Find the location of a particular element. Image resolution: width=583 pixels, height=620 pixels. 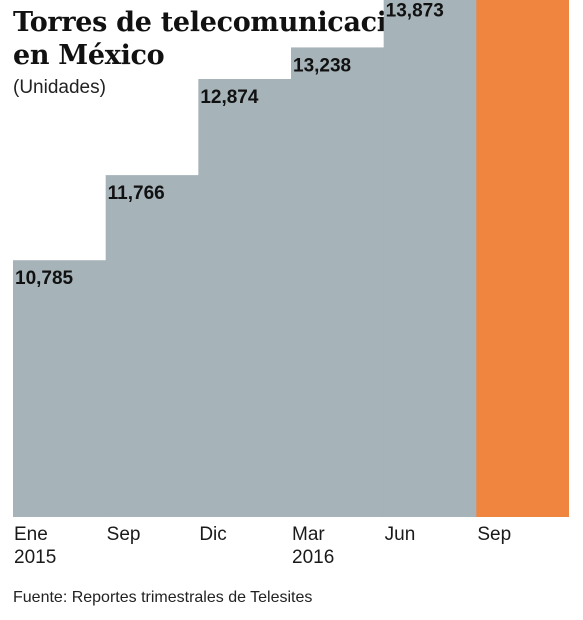

x-tick-label: Jun is located at coordinates (400, 534).